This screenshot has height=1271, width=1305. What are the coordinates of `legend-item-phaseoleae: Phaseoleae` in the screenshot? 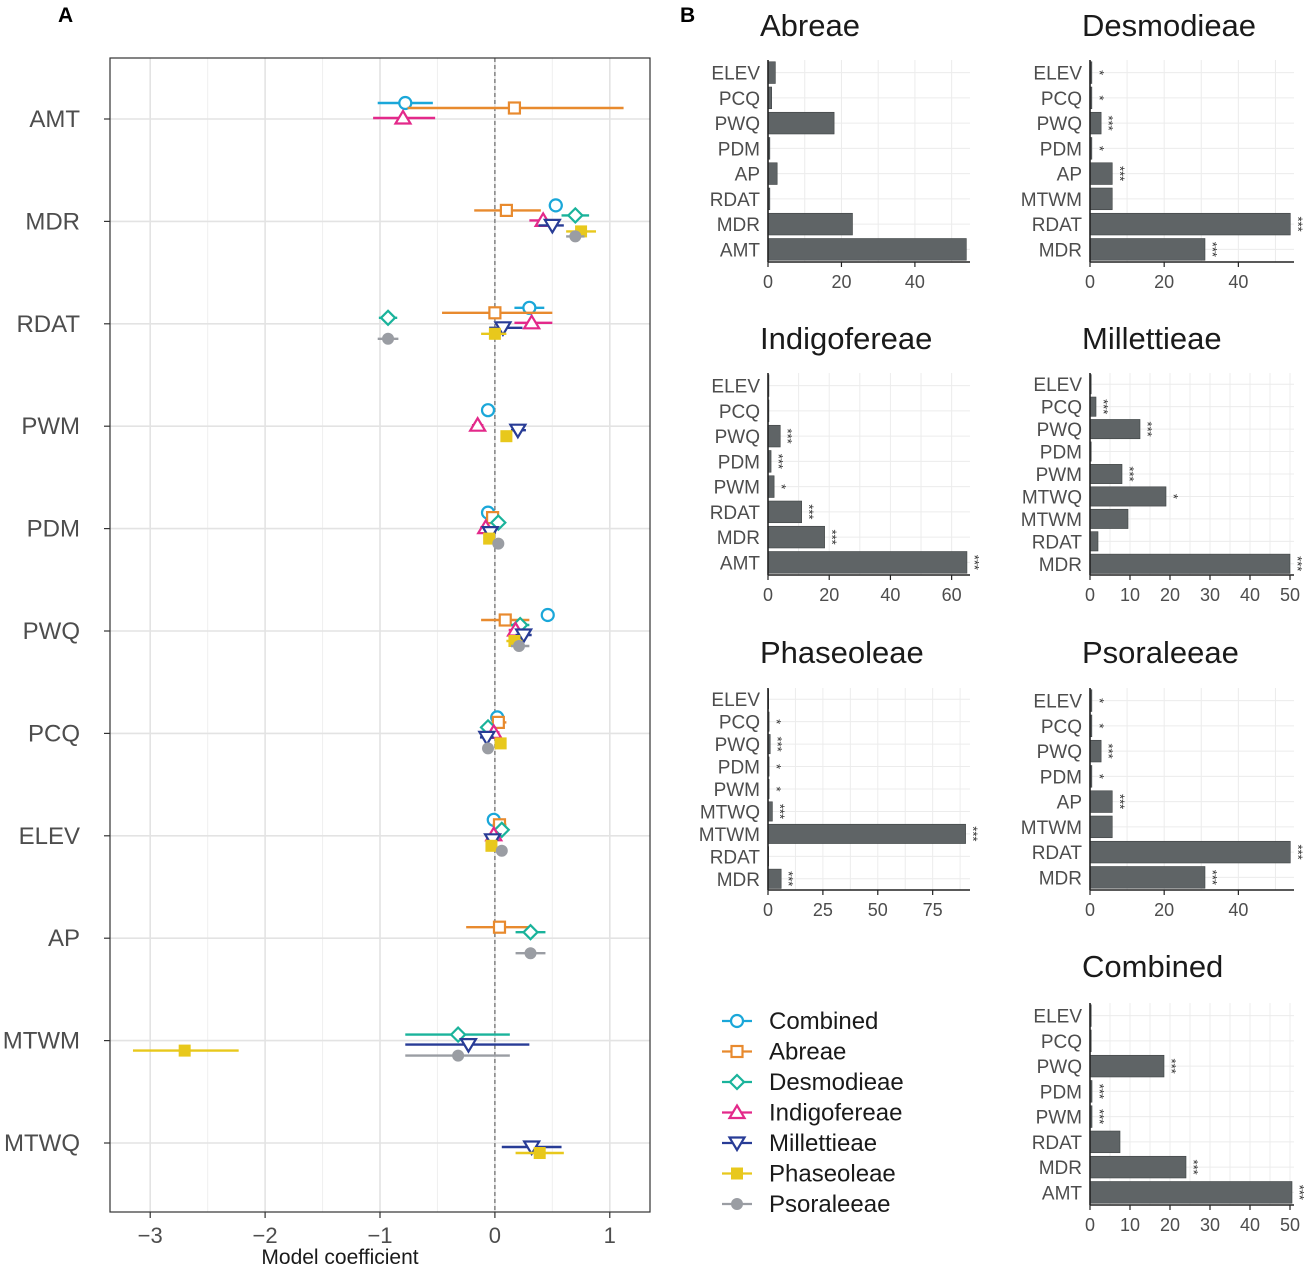 It's located at (809, 1174).